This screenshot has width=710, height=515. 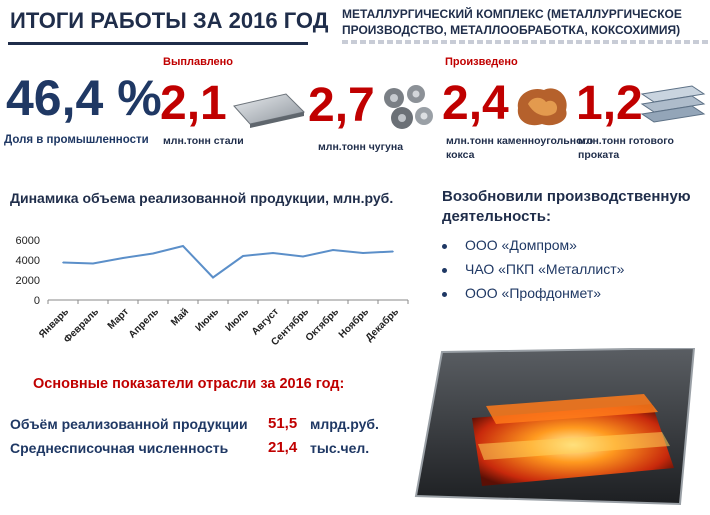 I want to click on steel-value: 2,1, so click(x=193, y=103).